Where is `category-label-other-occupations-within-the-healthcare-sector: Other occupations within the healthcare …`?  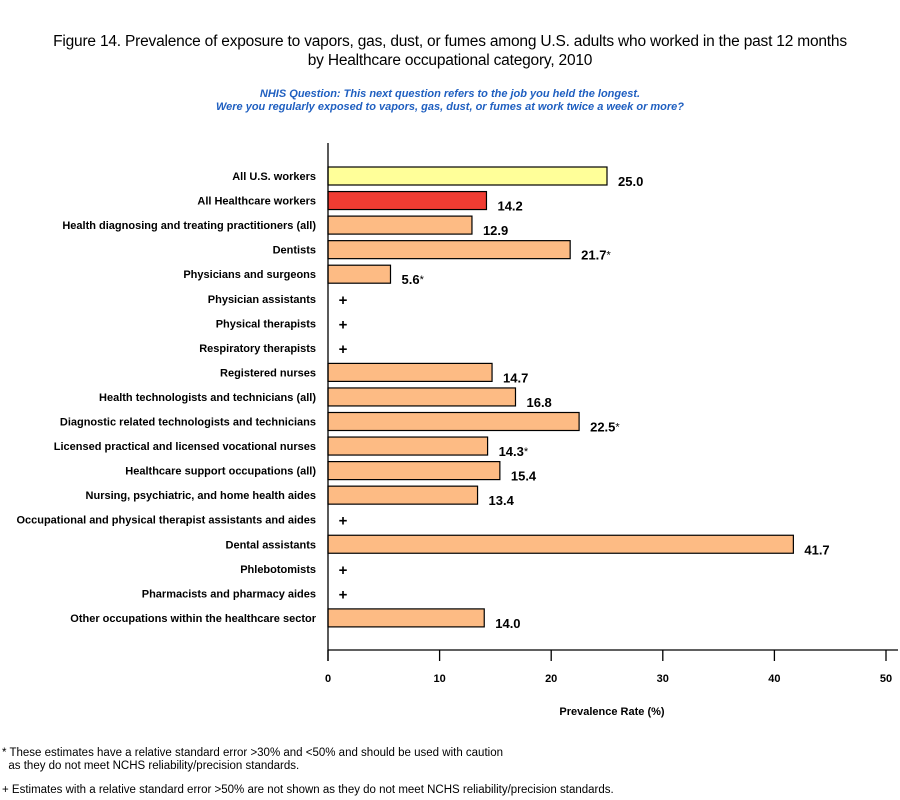
category-label-other-occupations-within-the-healthcare-sector: Other occupations within the healthcare … is located at coordinates (193, 619).